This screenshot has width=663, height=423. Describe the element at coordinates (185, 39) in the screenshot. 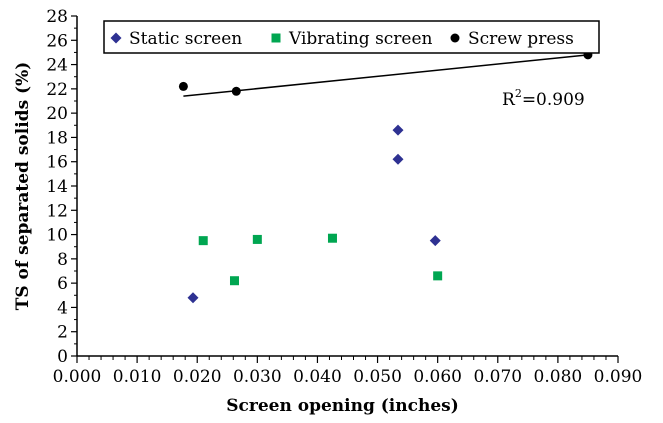

I see `legend-label-static-screen: Static screen` at that location.